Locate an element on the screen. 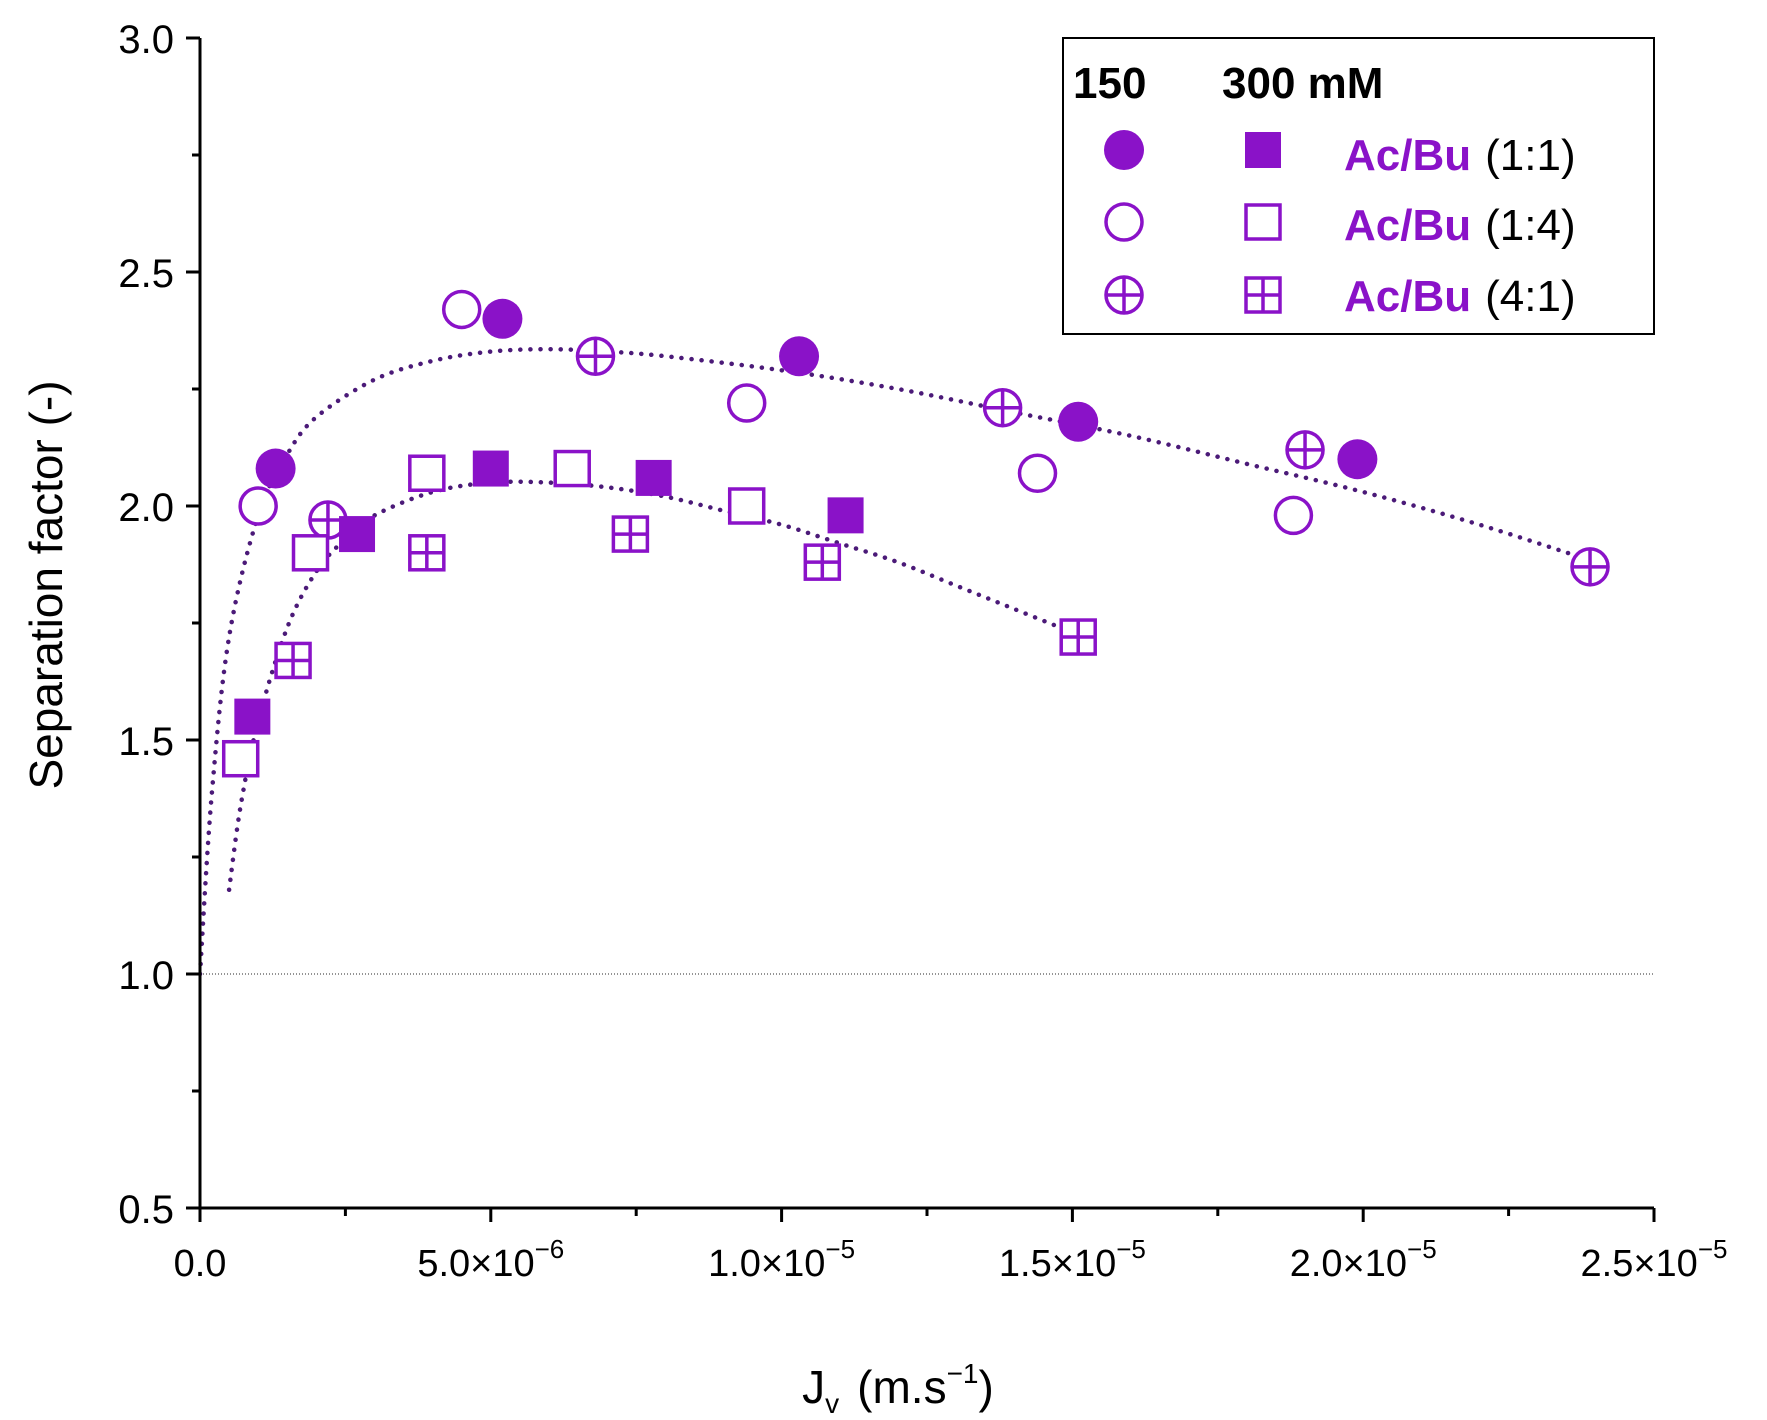 The height and width of the screenshot is (1420, 1767). legend-marker-150-row-1-shape is located at coordinates (1124, 150).